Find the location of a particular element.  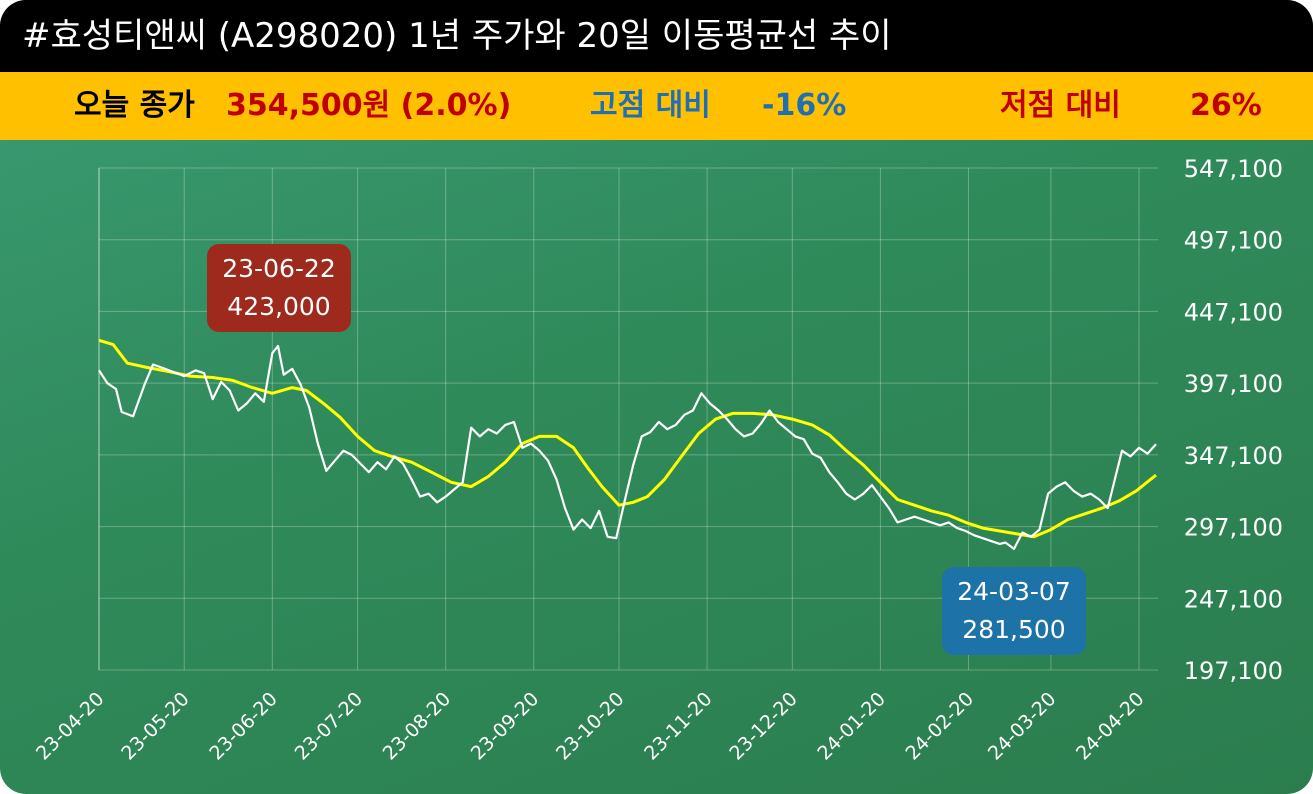

low-annotation-value: 281,500 is located at coordinates (1014, 629).